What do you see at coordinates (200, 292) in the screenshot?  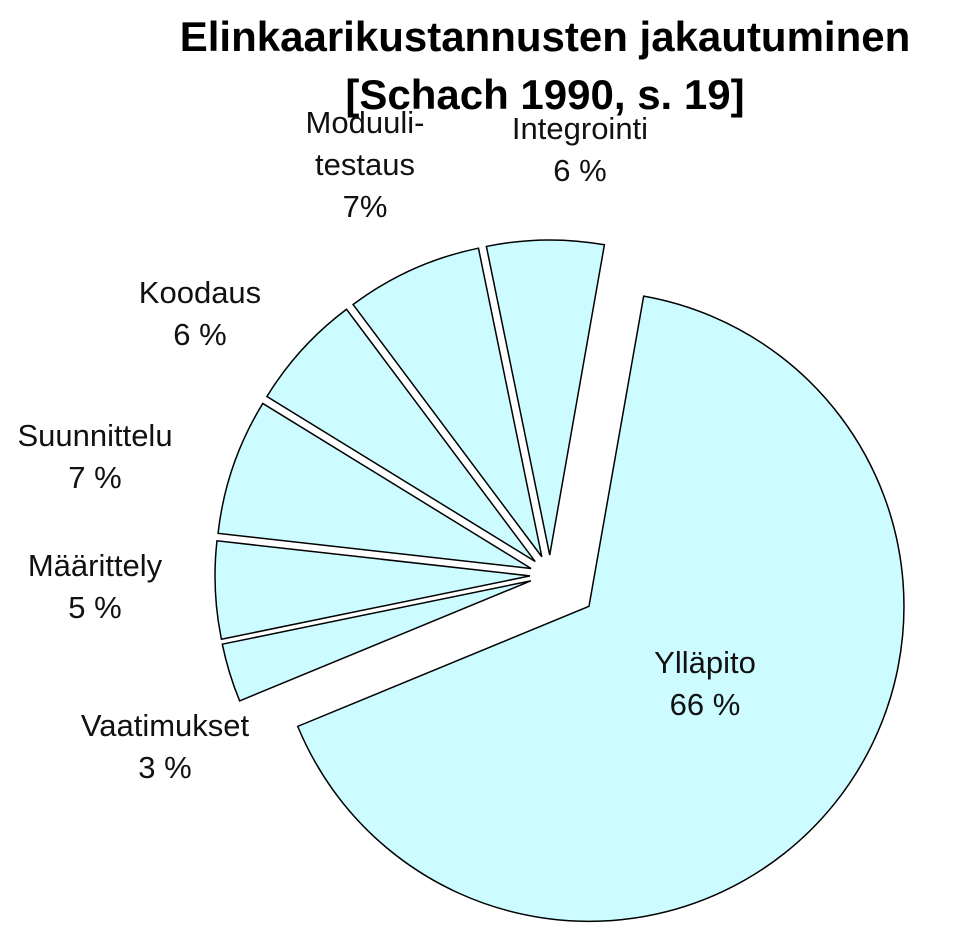 I see `slice-label: Koodaus` at bounding box center [200, 292].